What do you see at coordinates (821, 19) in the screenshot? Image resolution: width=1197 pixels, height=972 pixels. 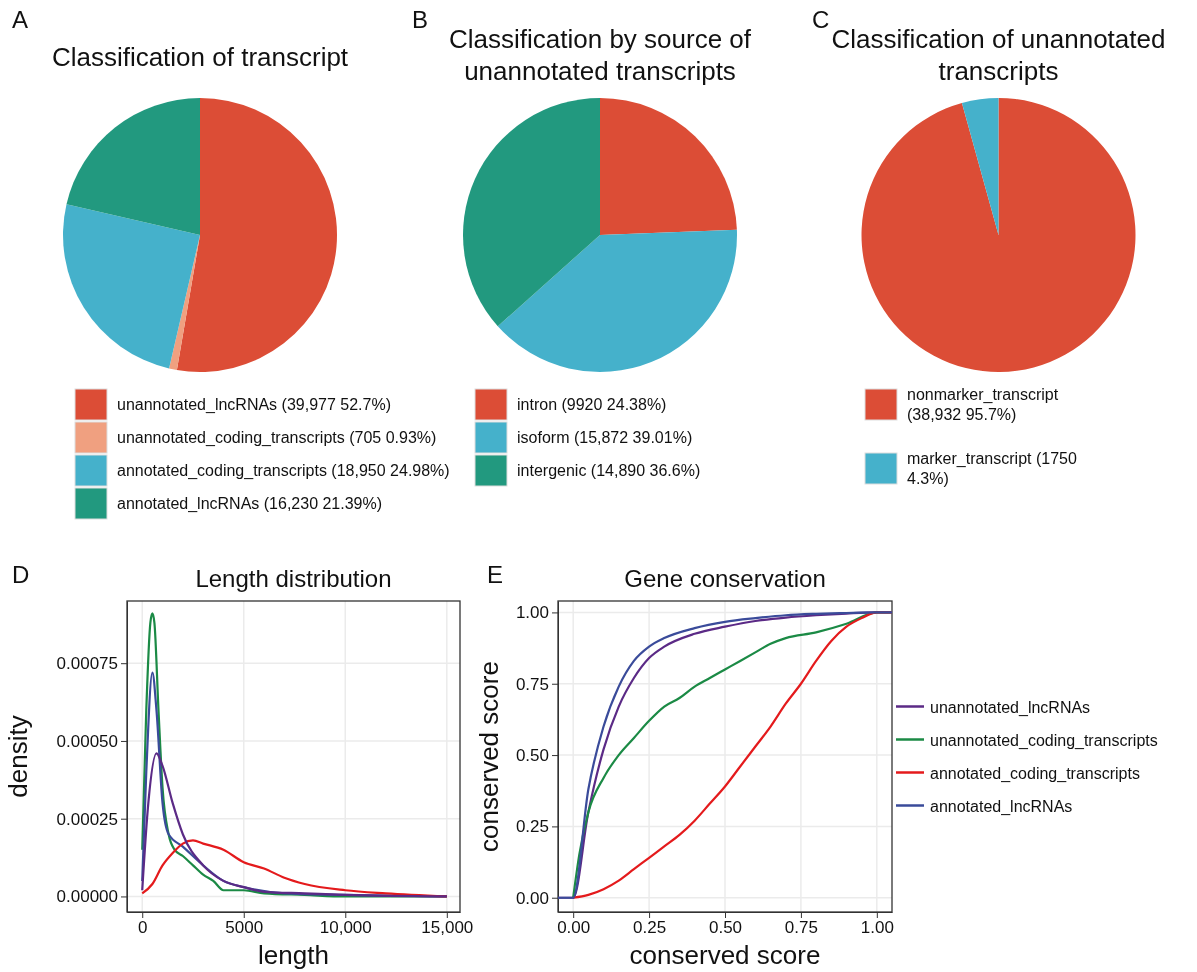 I see `text: C` at bounding box center [821, 19].